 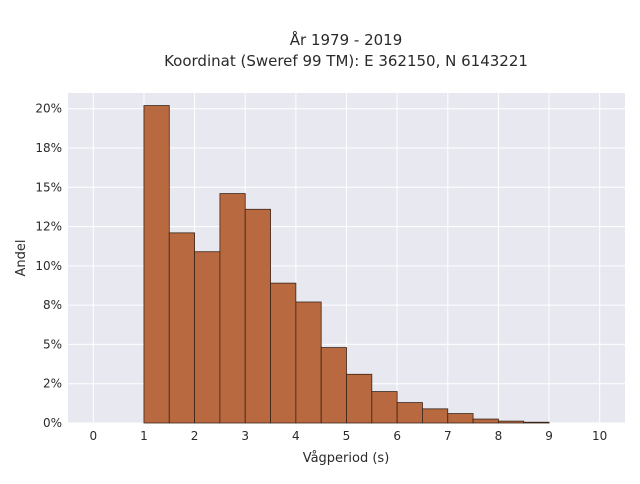 I want to click on x-tick-label: 10, so click(x=599, y=436).